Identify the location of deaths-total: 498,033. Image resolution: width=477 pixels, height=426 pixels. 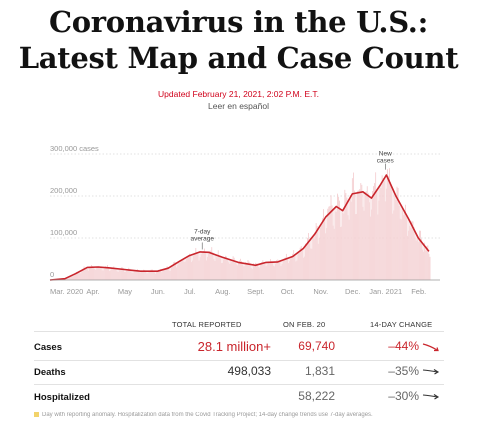
(249, 371).